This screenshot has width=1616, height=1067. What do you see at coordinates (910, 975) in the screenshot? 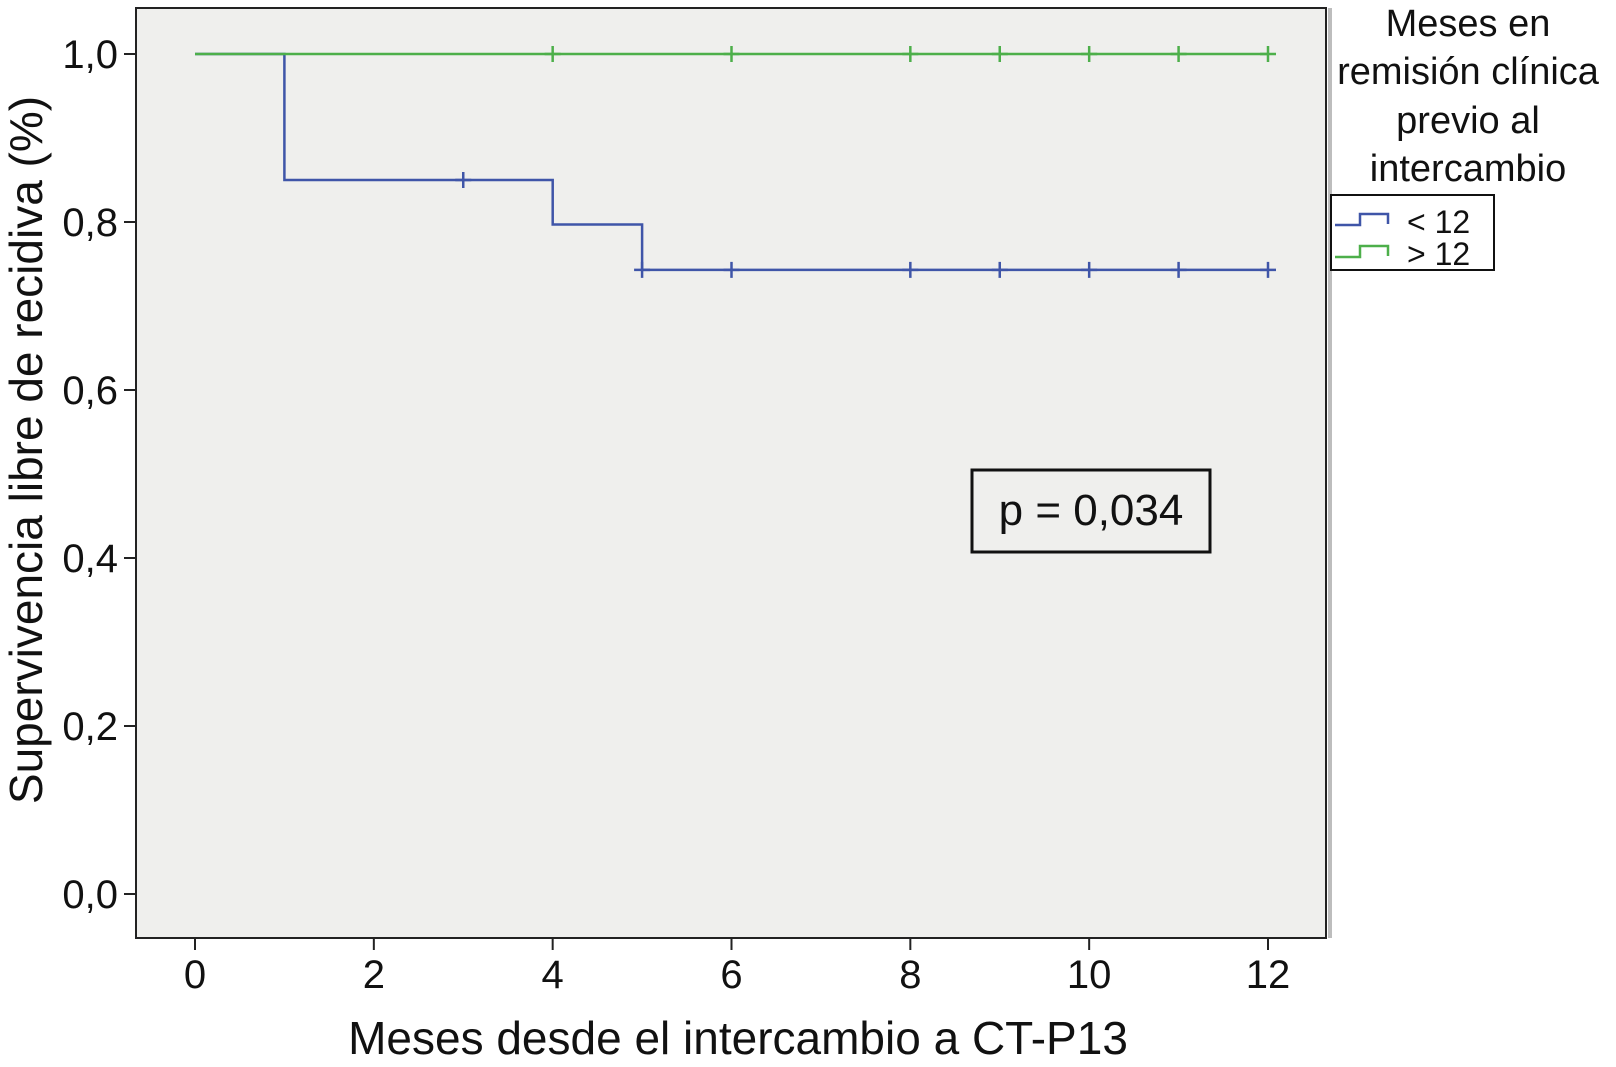
I see `x-tick-label: 8` at bounding box center [910, 975].